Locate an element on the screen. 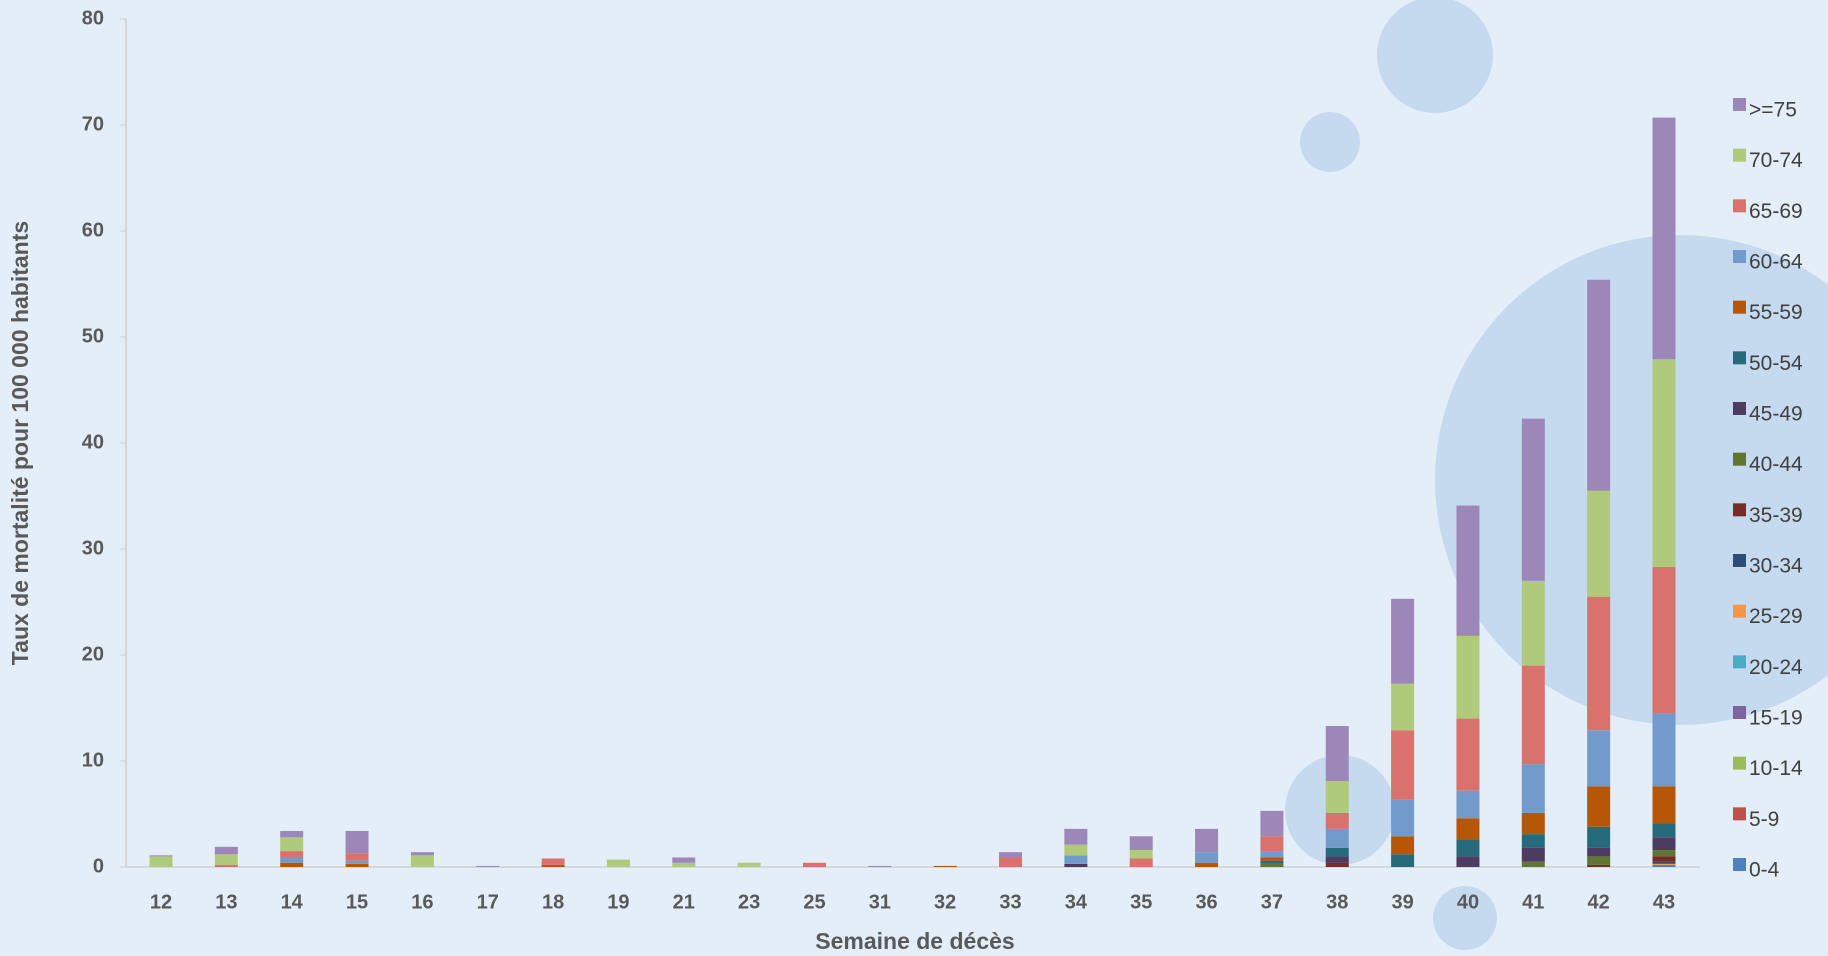 This screenshot has width=1828, height=956. legend-label: 20-24 is located at coordinates (1776, 667).